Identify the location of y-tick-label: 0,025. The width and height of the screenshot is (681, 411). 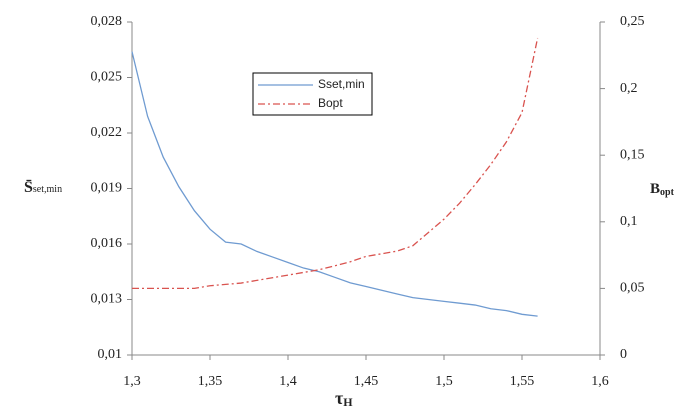
(107, 77).